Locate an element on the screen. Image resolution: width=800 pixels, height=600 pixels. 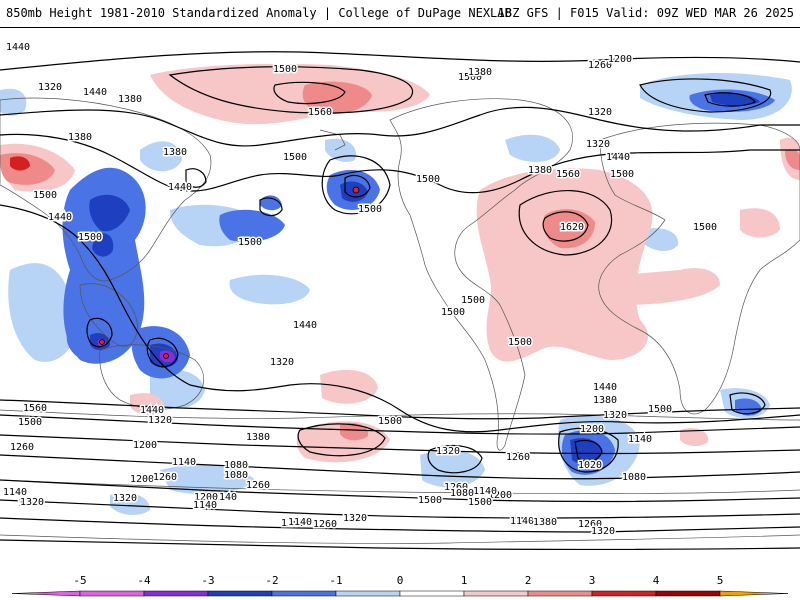
colorbar-tick-label: 5 is located at coordinates (720, 580).